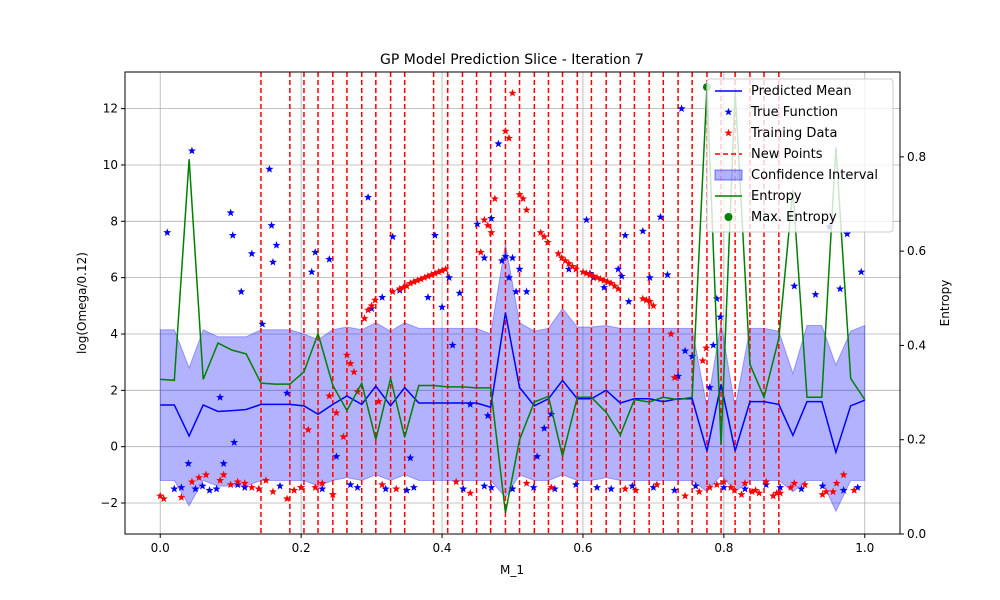 The height and width of the screenshot is (600, 1000). I want to click on legend-swatch-true_function, so click(728, 111).